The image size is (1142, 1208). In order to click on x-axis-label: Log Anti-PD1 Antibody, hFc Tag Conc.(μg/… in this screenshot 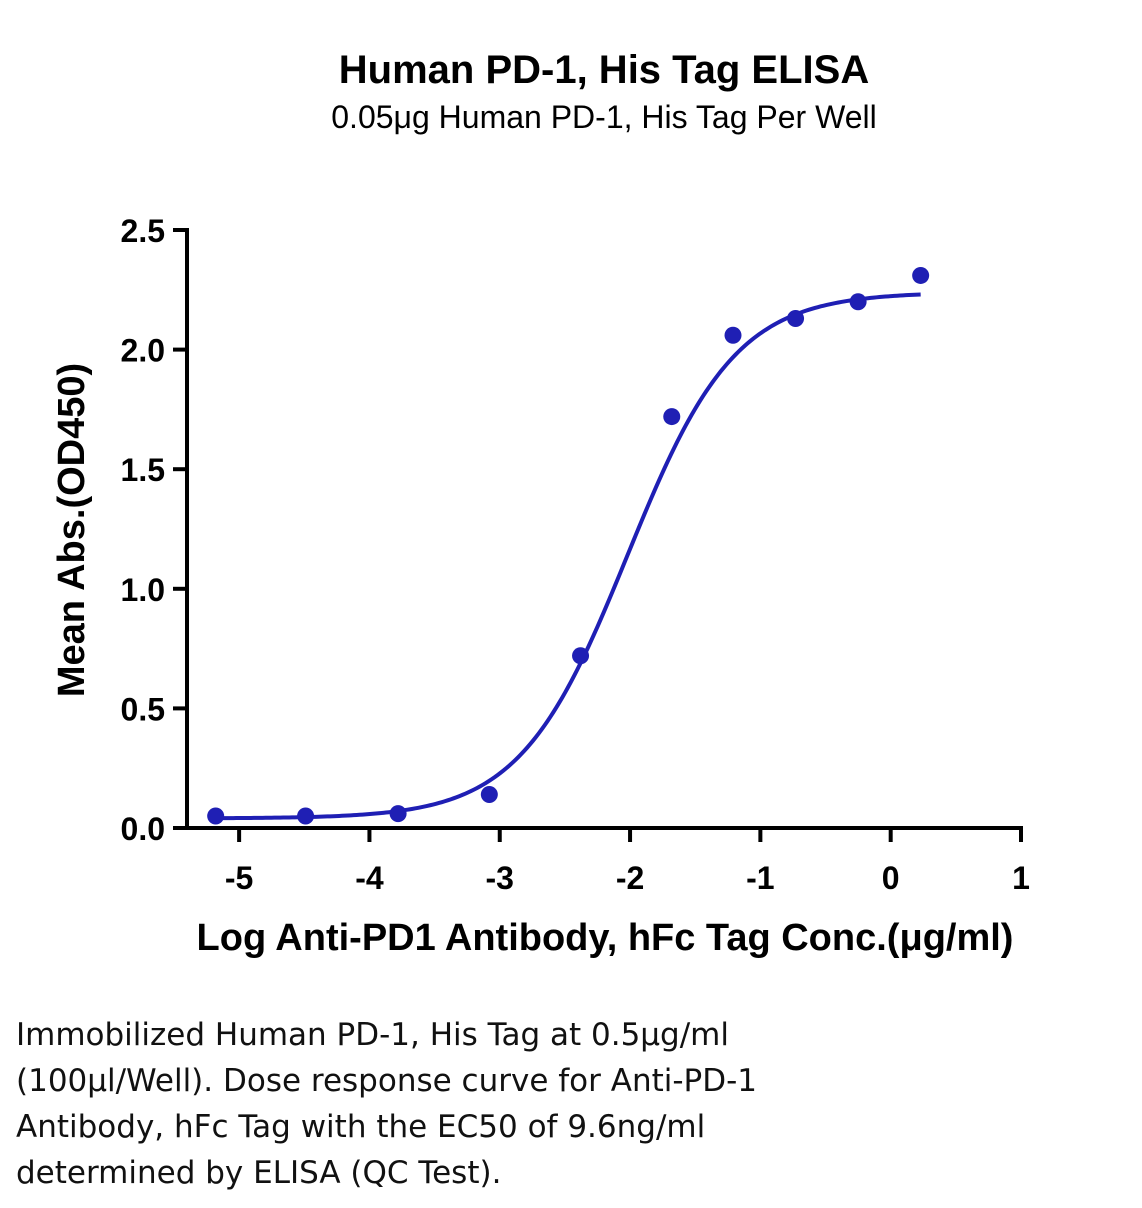, I will do `click(605, 938)`.